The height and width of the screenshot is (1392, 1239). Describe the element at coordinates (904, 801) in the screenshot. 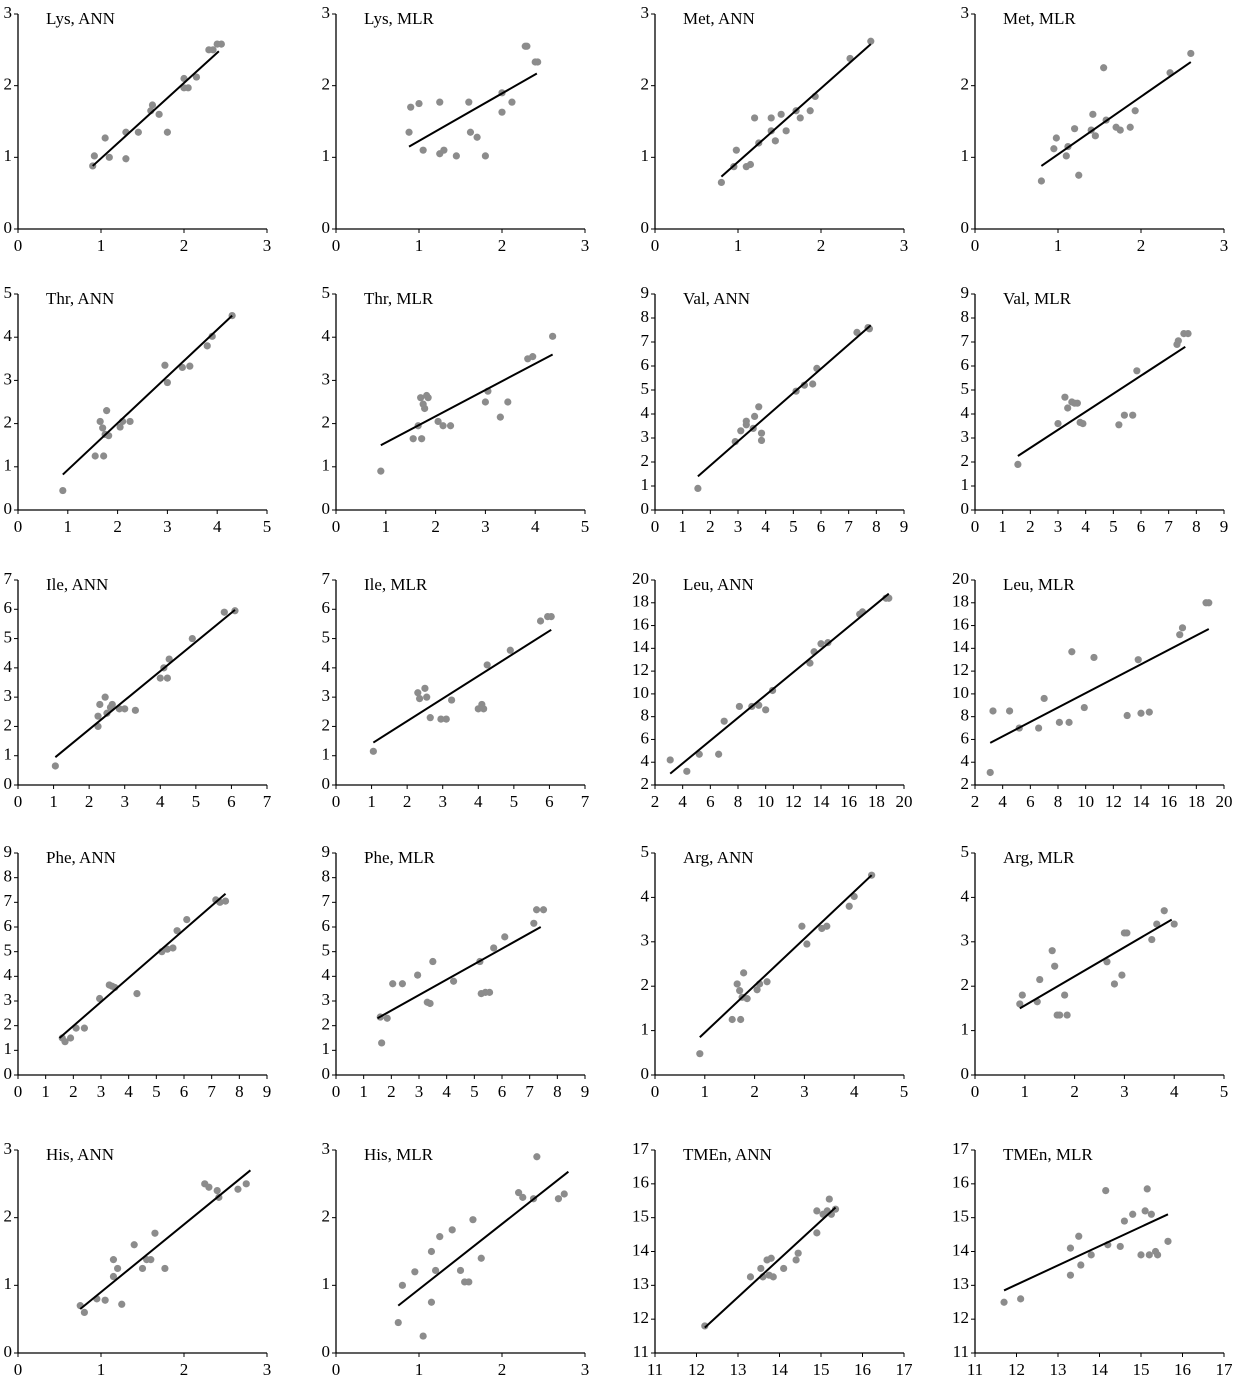

I see `x-tick-label: 20` at that location.